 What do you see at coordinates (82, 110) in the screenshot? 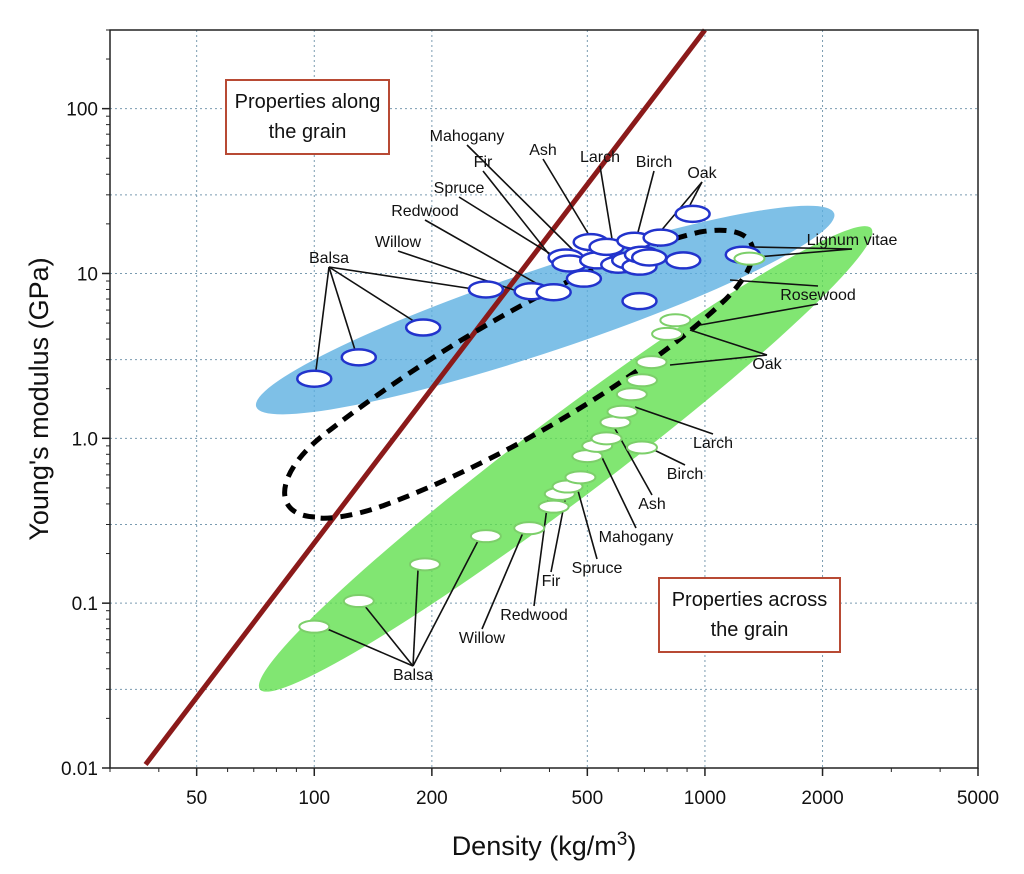
I see `y-tick-label-4: 100` at bounding box center [82, 110].